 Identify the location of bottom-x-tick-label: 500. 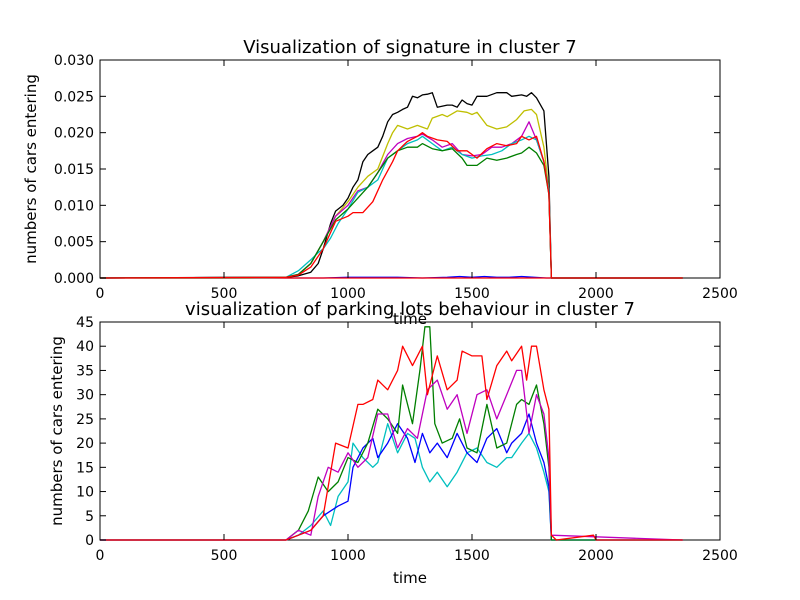
(224, 556).